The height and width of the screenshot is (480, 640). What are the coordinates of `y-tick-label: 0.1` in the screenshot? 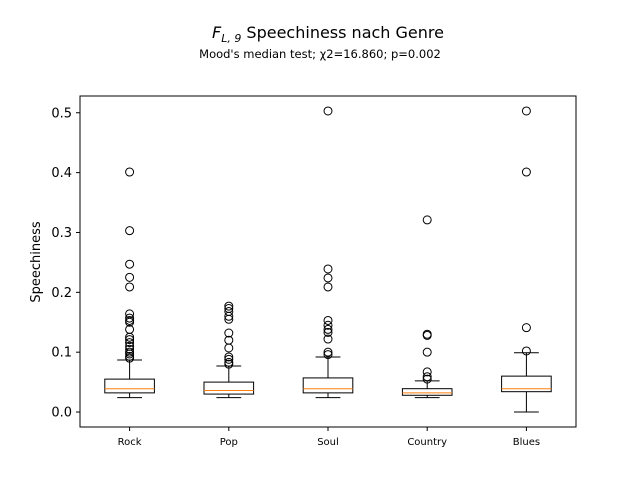 It's located at (61, 353).